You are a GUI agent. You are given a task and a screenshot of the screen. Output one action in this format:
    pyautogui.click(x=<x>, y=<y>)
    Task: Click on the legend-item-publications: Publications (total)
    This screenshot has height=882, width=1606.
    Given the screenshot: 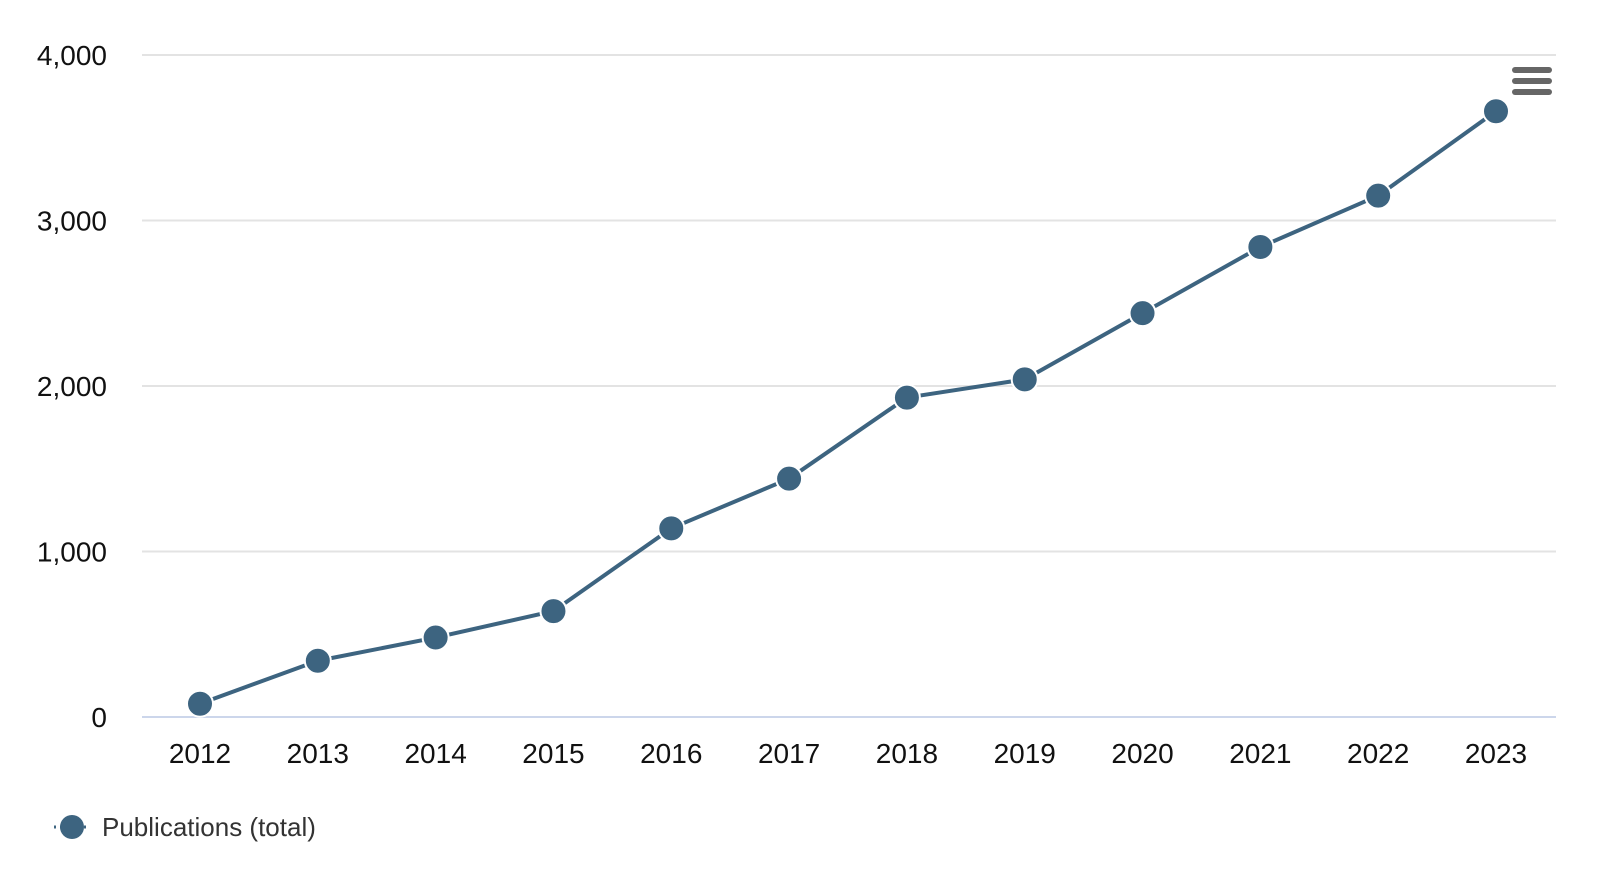 What is the action you would take?
    pyautogui.click(x=185, y=827)
    